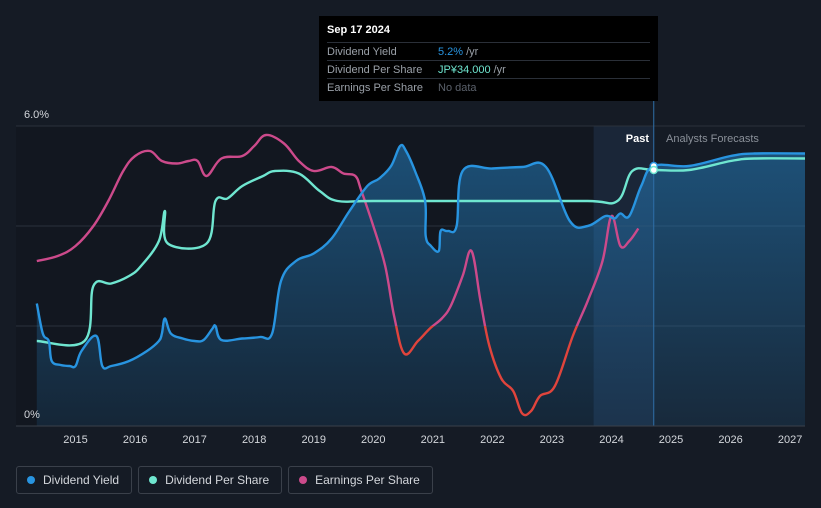  I want to click on forecast-label: Analysts Forecasts, so click(712, 139).